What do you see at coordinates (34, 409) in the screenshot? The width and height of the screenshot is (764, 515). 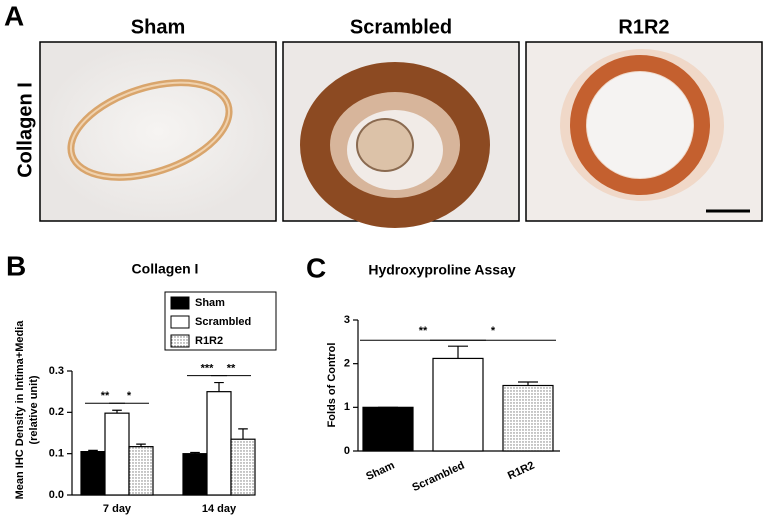 I see `y-axis-label: (relative unit)` at bounding box center [34, 409].